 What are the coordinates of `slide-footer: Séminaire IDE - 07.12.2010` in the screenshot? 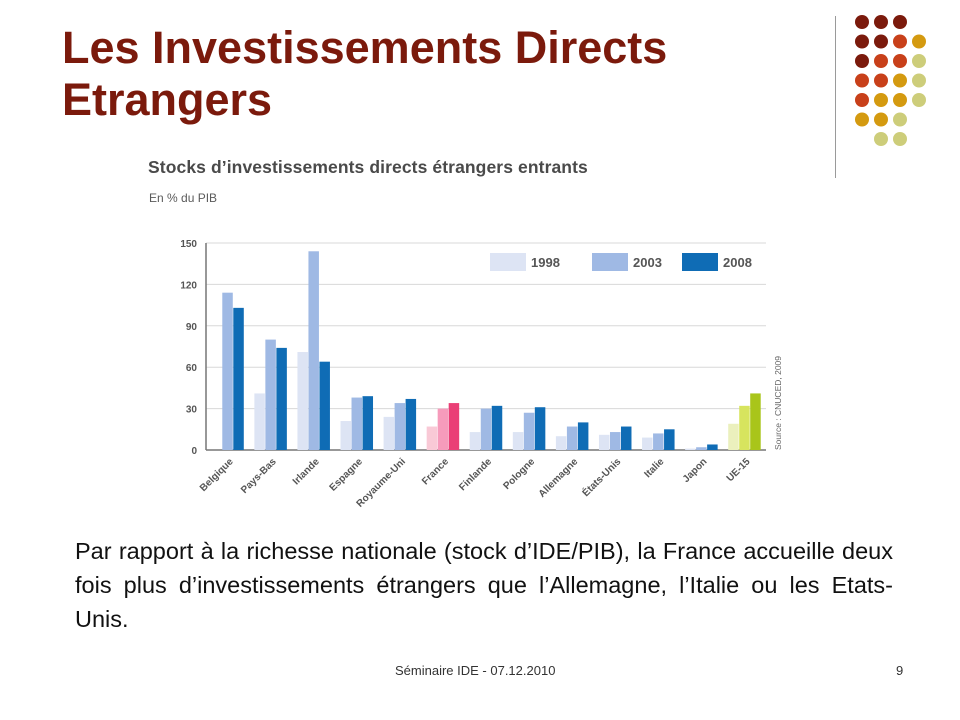 It's located at (475, 670).